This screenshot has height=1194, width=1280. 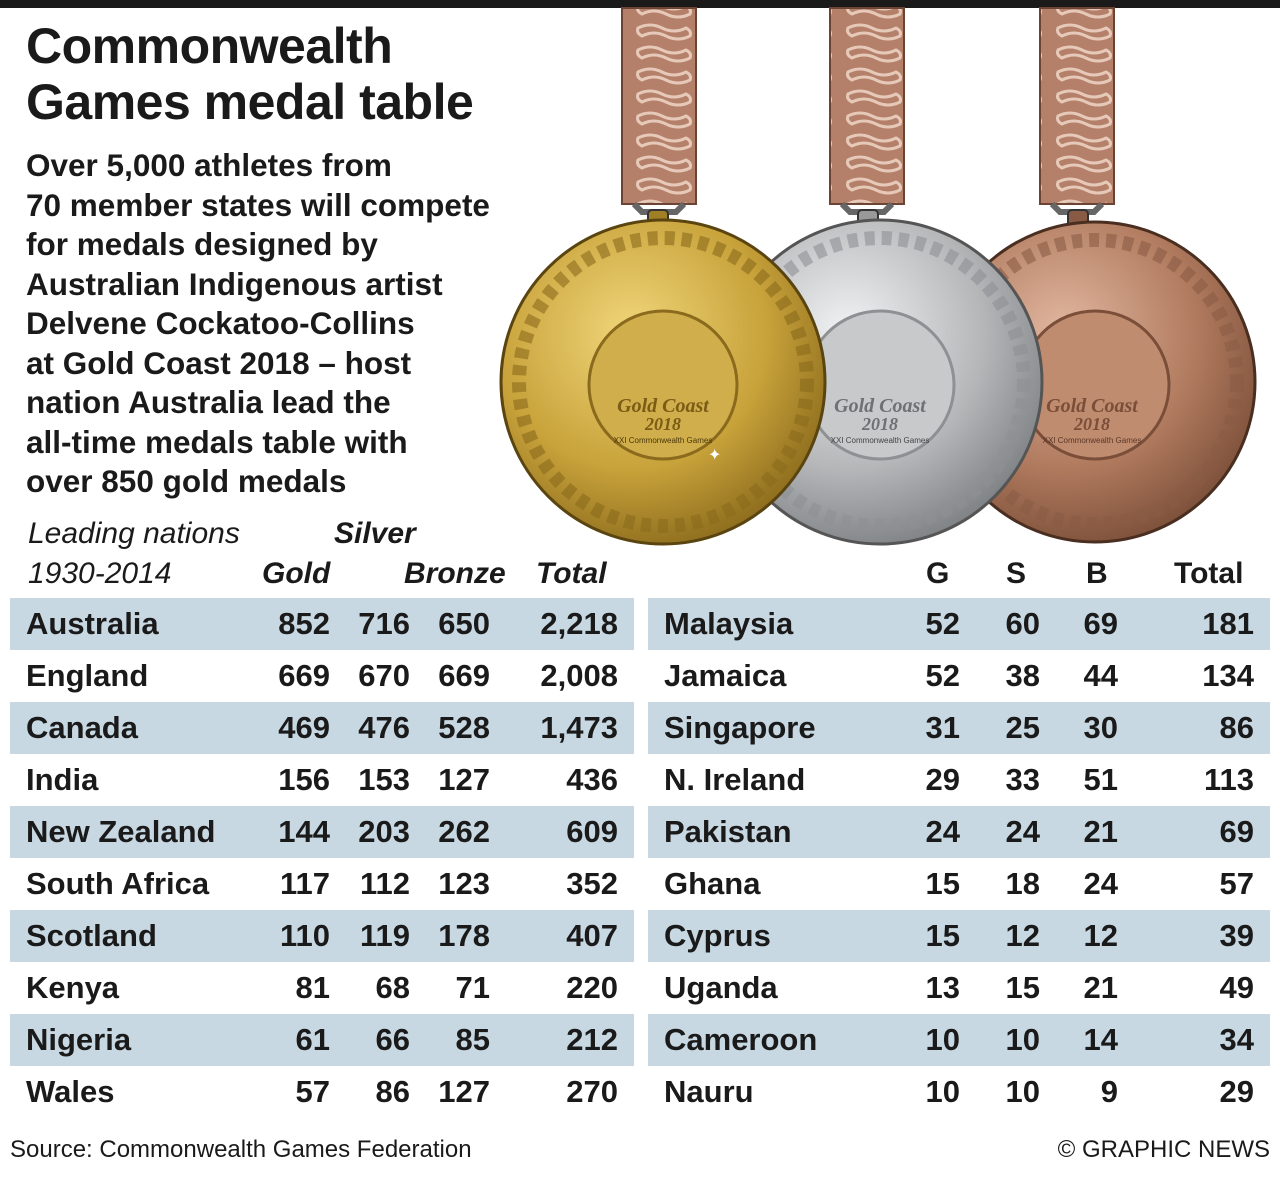 What do you see at coordinates (721, 987) in the screenshot?
I see `country-name: Uganda` at bounding box center [721, 987].